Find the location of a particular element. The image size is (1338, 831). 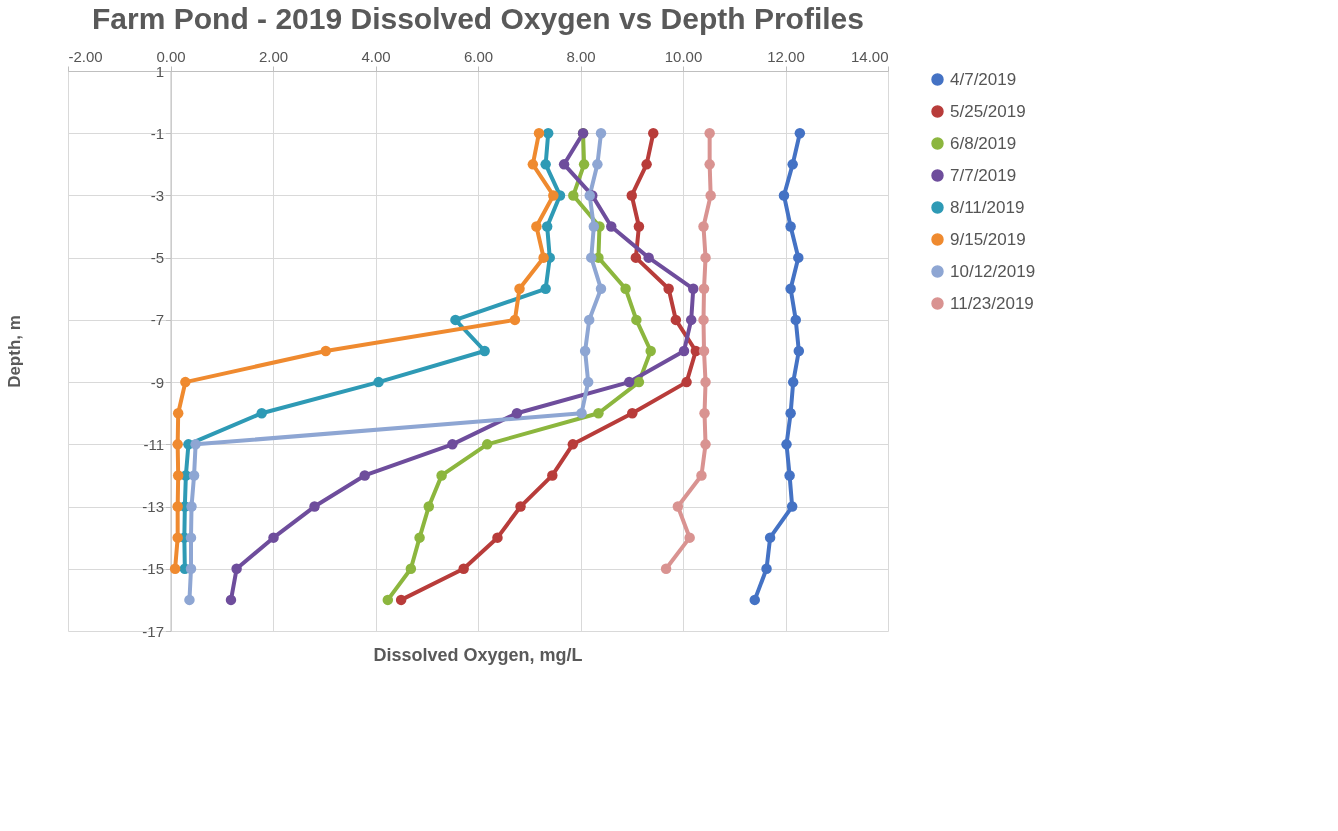

legend-label: 5/25/2019 is located at coordinates (988, 111).